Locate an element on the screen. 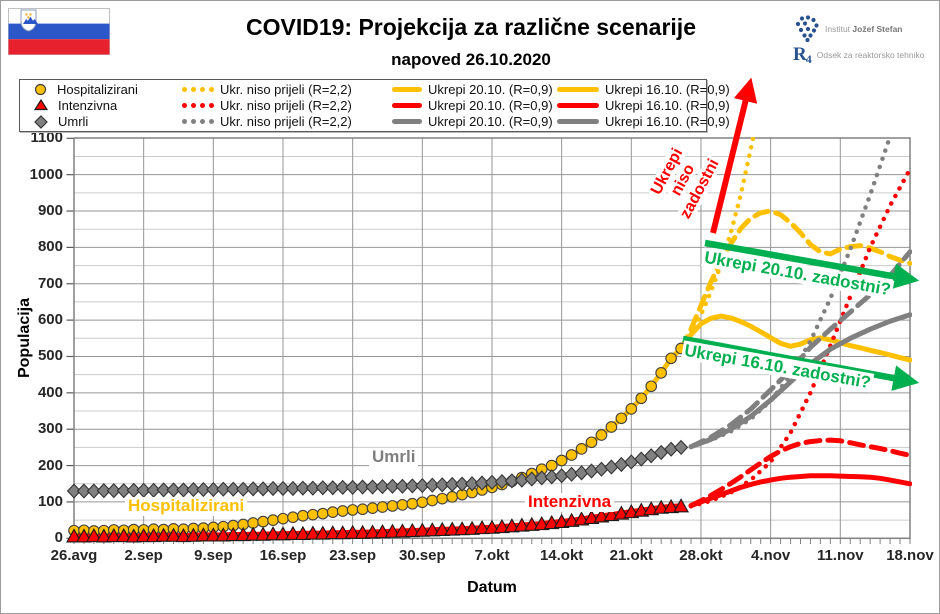 This screenshot has width=940, height=614. x-axis-title: Datum is located at coordinates (492, 587).